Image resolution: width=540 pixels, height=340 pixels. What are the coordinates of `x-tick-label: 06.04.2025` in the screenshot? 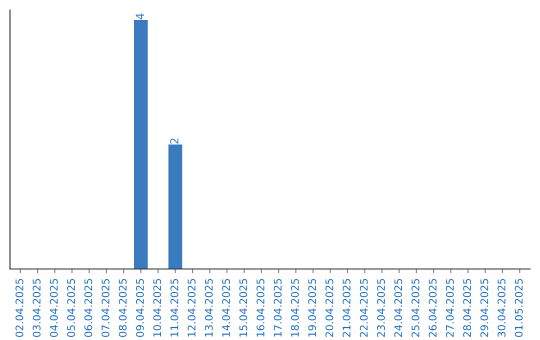 It's located at (88, 307).